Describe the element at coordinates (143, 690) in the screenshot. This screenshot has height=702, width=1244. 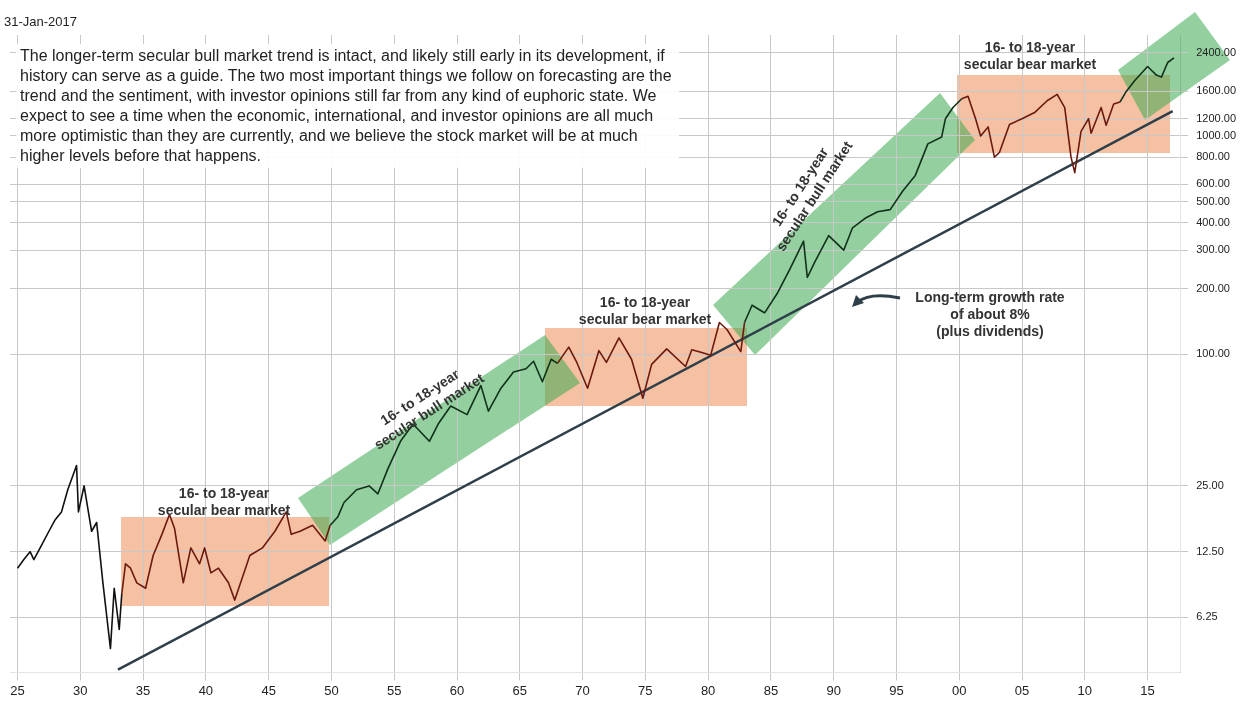
I see `x-tick-label: 35` at that location.